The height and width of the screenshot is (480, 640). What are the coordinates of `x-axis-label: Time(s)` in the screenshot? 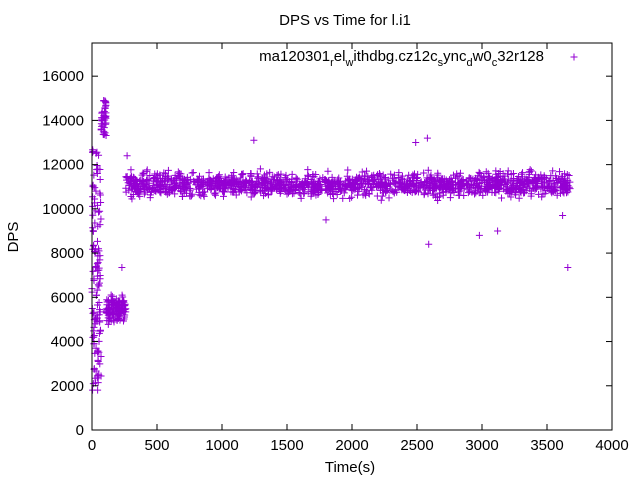 It's located at (350, 467).